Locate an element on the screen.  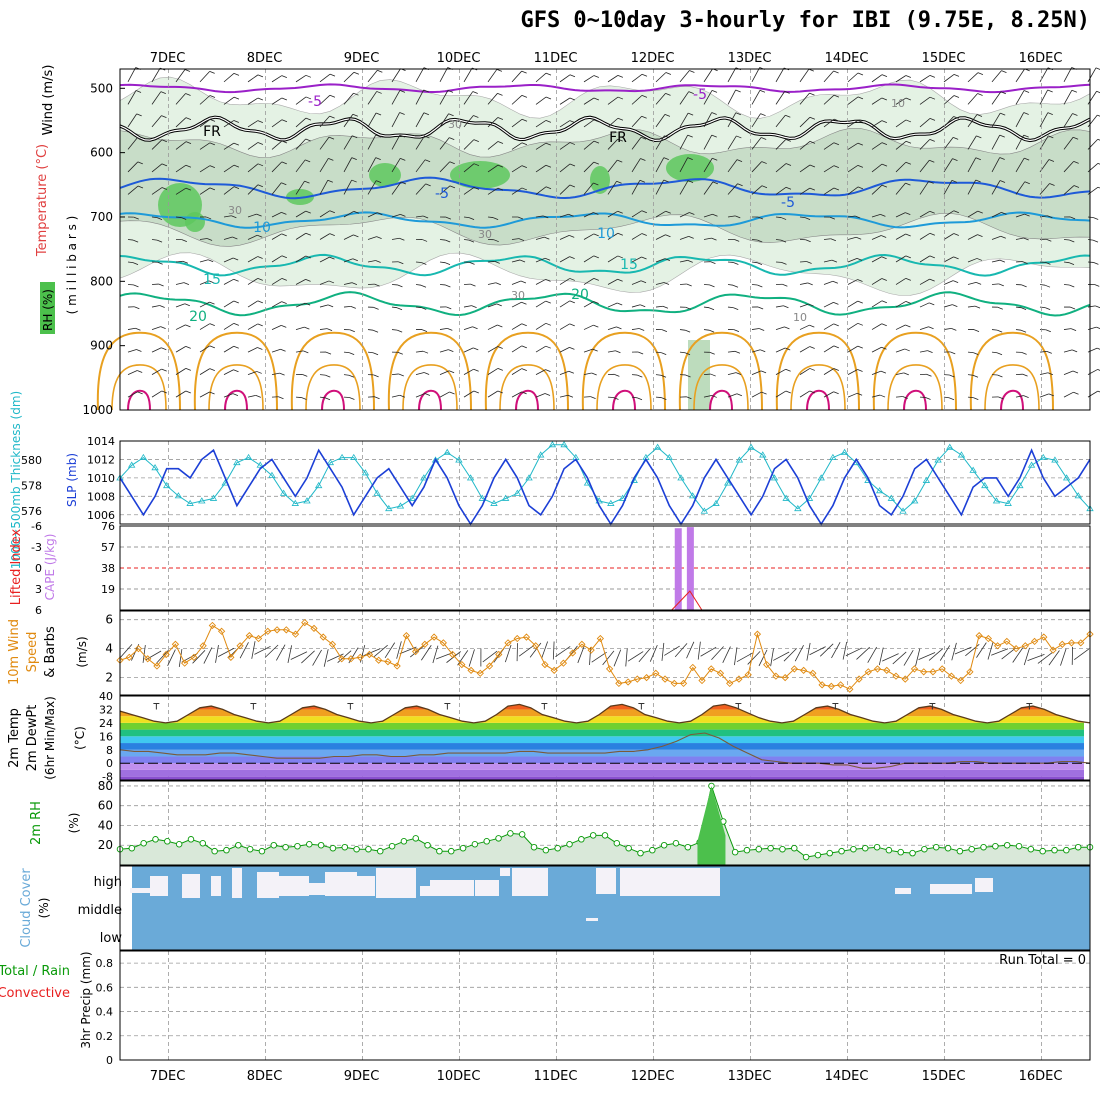
cloud-gap is located at coordinates (237, 883).